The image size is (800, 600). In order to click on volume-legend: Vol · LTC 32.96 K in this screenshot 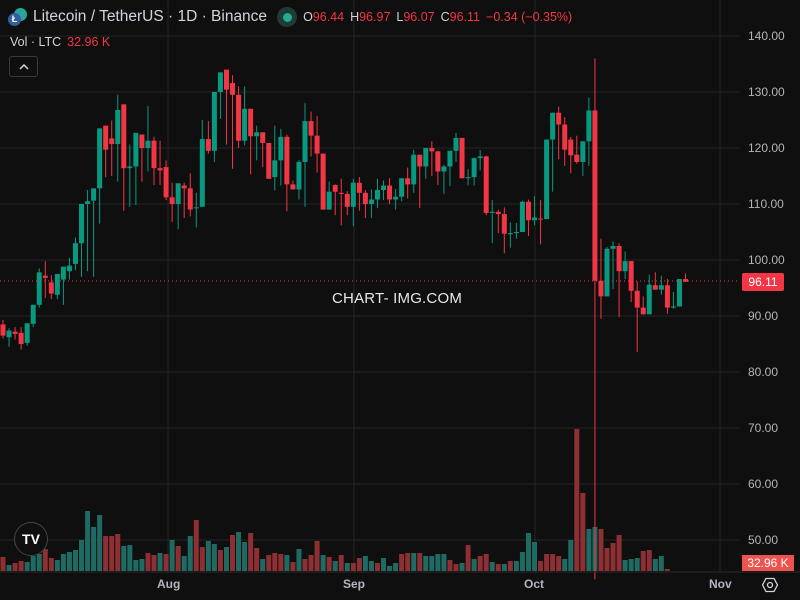, I will do `click(60, 42)`.